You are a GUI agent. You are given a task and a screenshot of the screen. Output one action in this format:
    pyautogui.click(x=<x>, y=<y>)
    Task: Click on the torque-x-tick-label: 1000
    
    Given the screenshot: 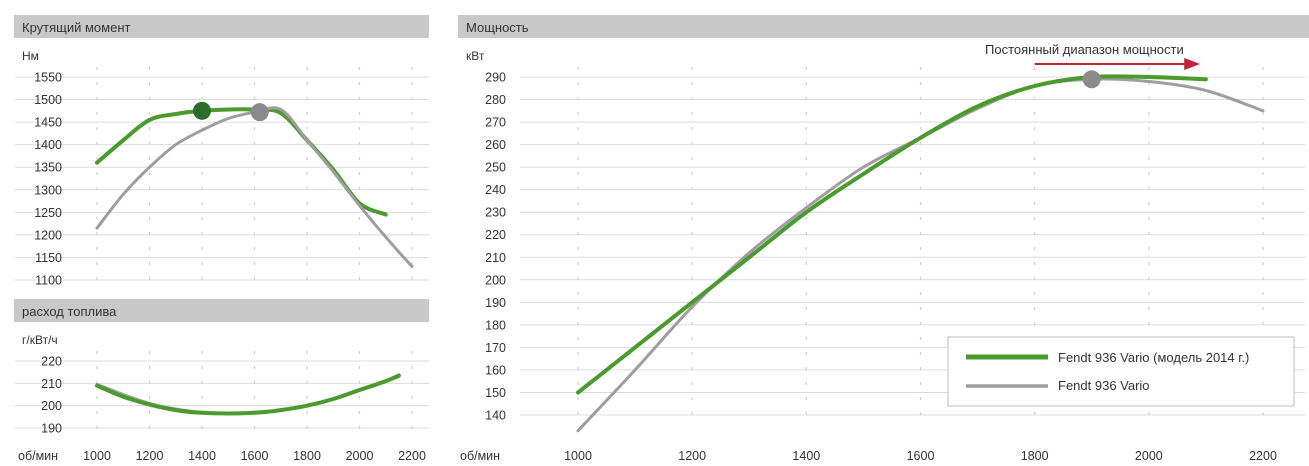 What is the action you would take?
    pyautogui.click(x=97, y=456)
    